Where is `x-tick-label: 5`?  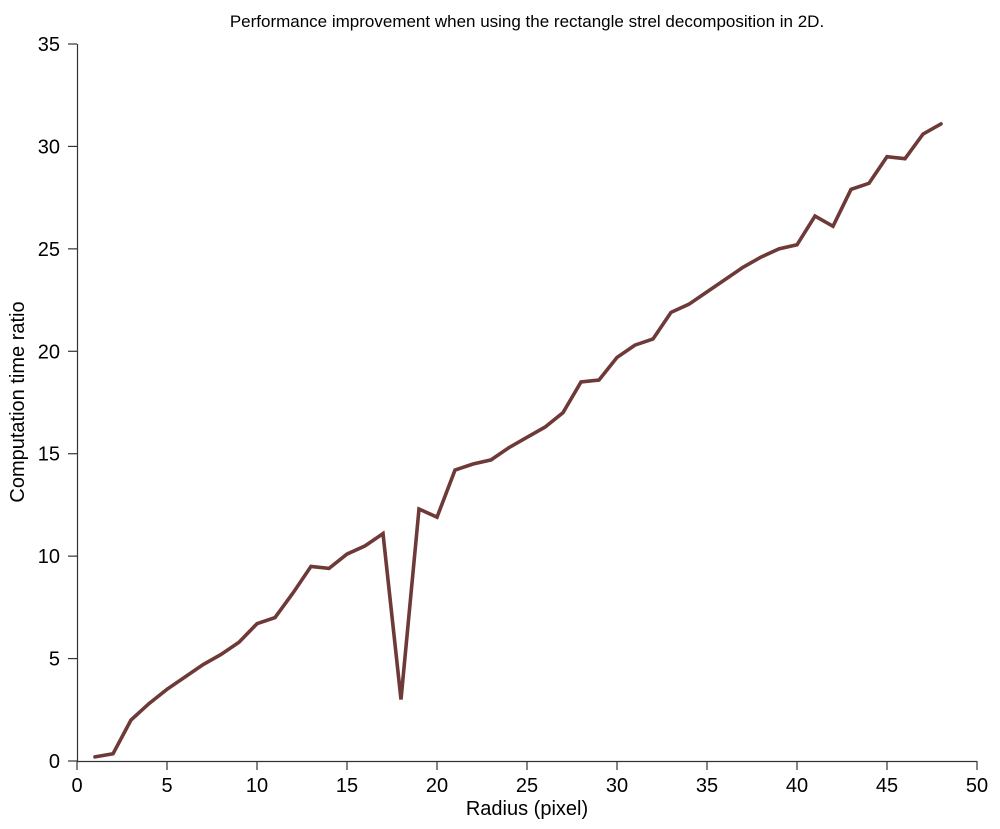
x-tick-label: 5 is located at coordinates (166, 786).